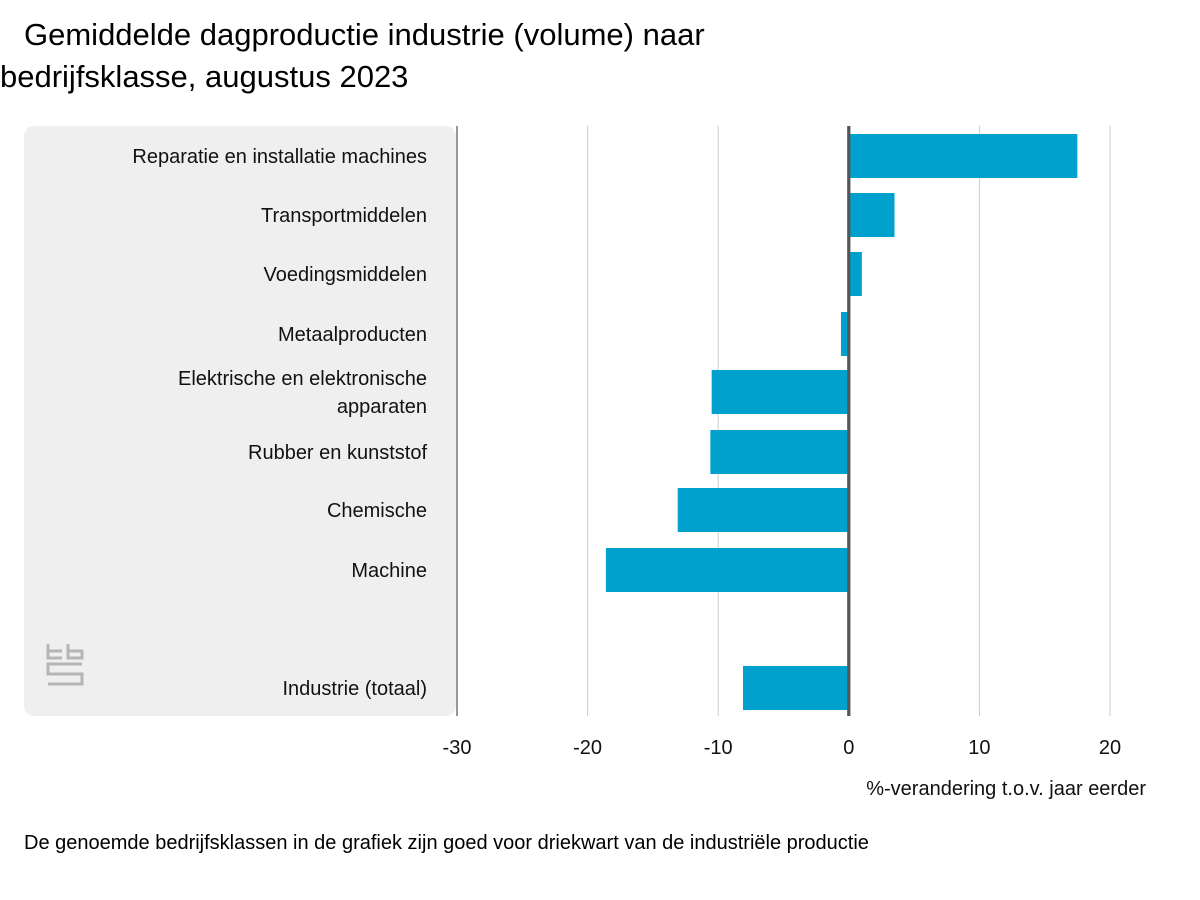  Describe the element at coordinates (389, 571) in the screenshot. I see `category-label: Machine` at that location.